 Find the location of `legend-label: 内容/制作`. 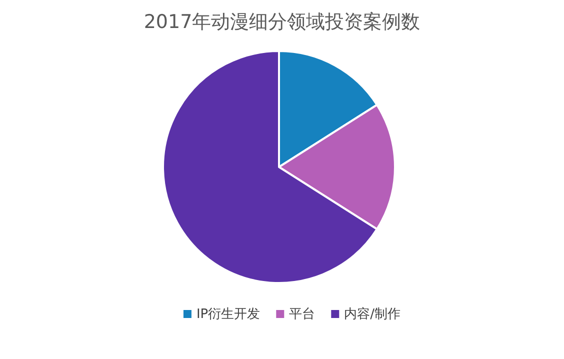

legend-label: 内容/制作 is located at coordinates (372, 314).